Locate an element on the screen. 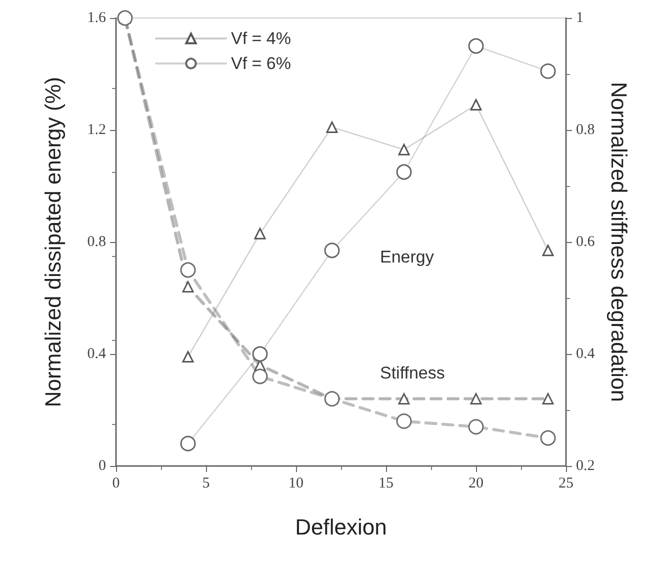 This screenshot has width=668, height=566. x-tick-label: 15 is located at coordinates (386, 484).